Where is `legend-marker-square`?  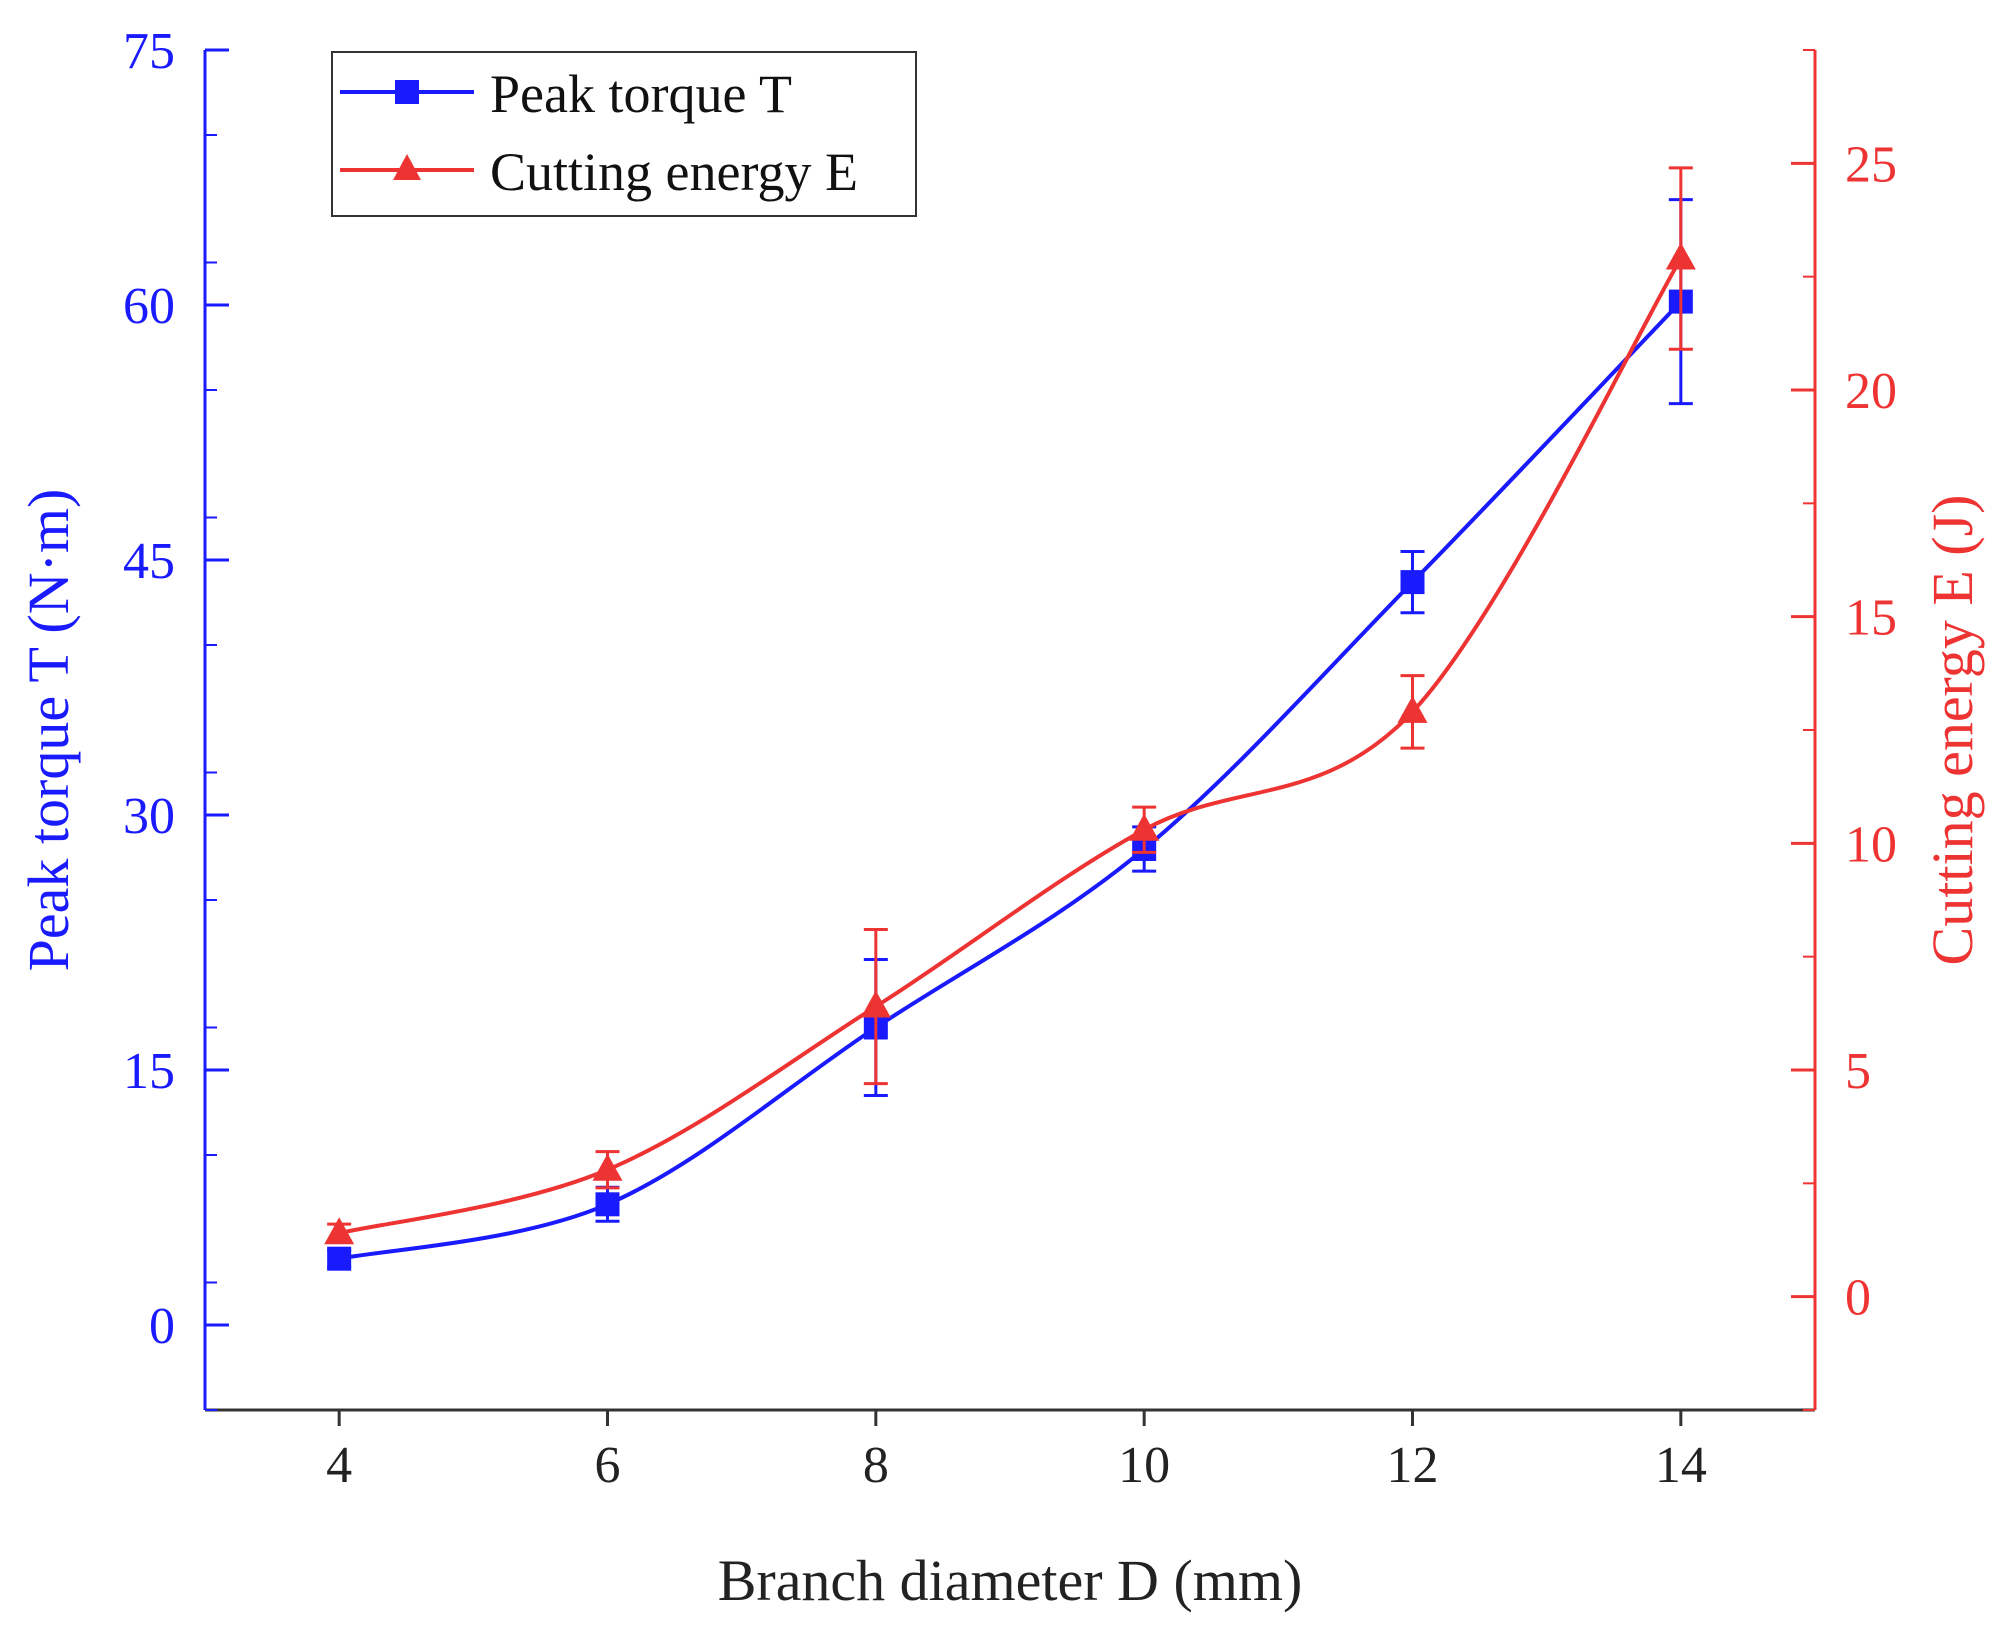 legend-marker-square is located at coordinates (407, 92).